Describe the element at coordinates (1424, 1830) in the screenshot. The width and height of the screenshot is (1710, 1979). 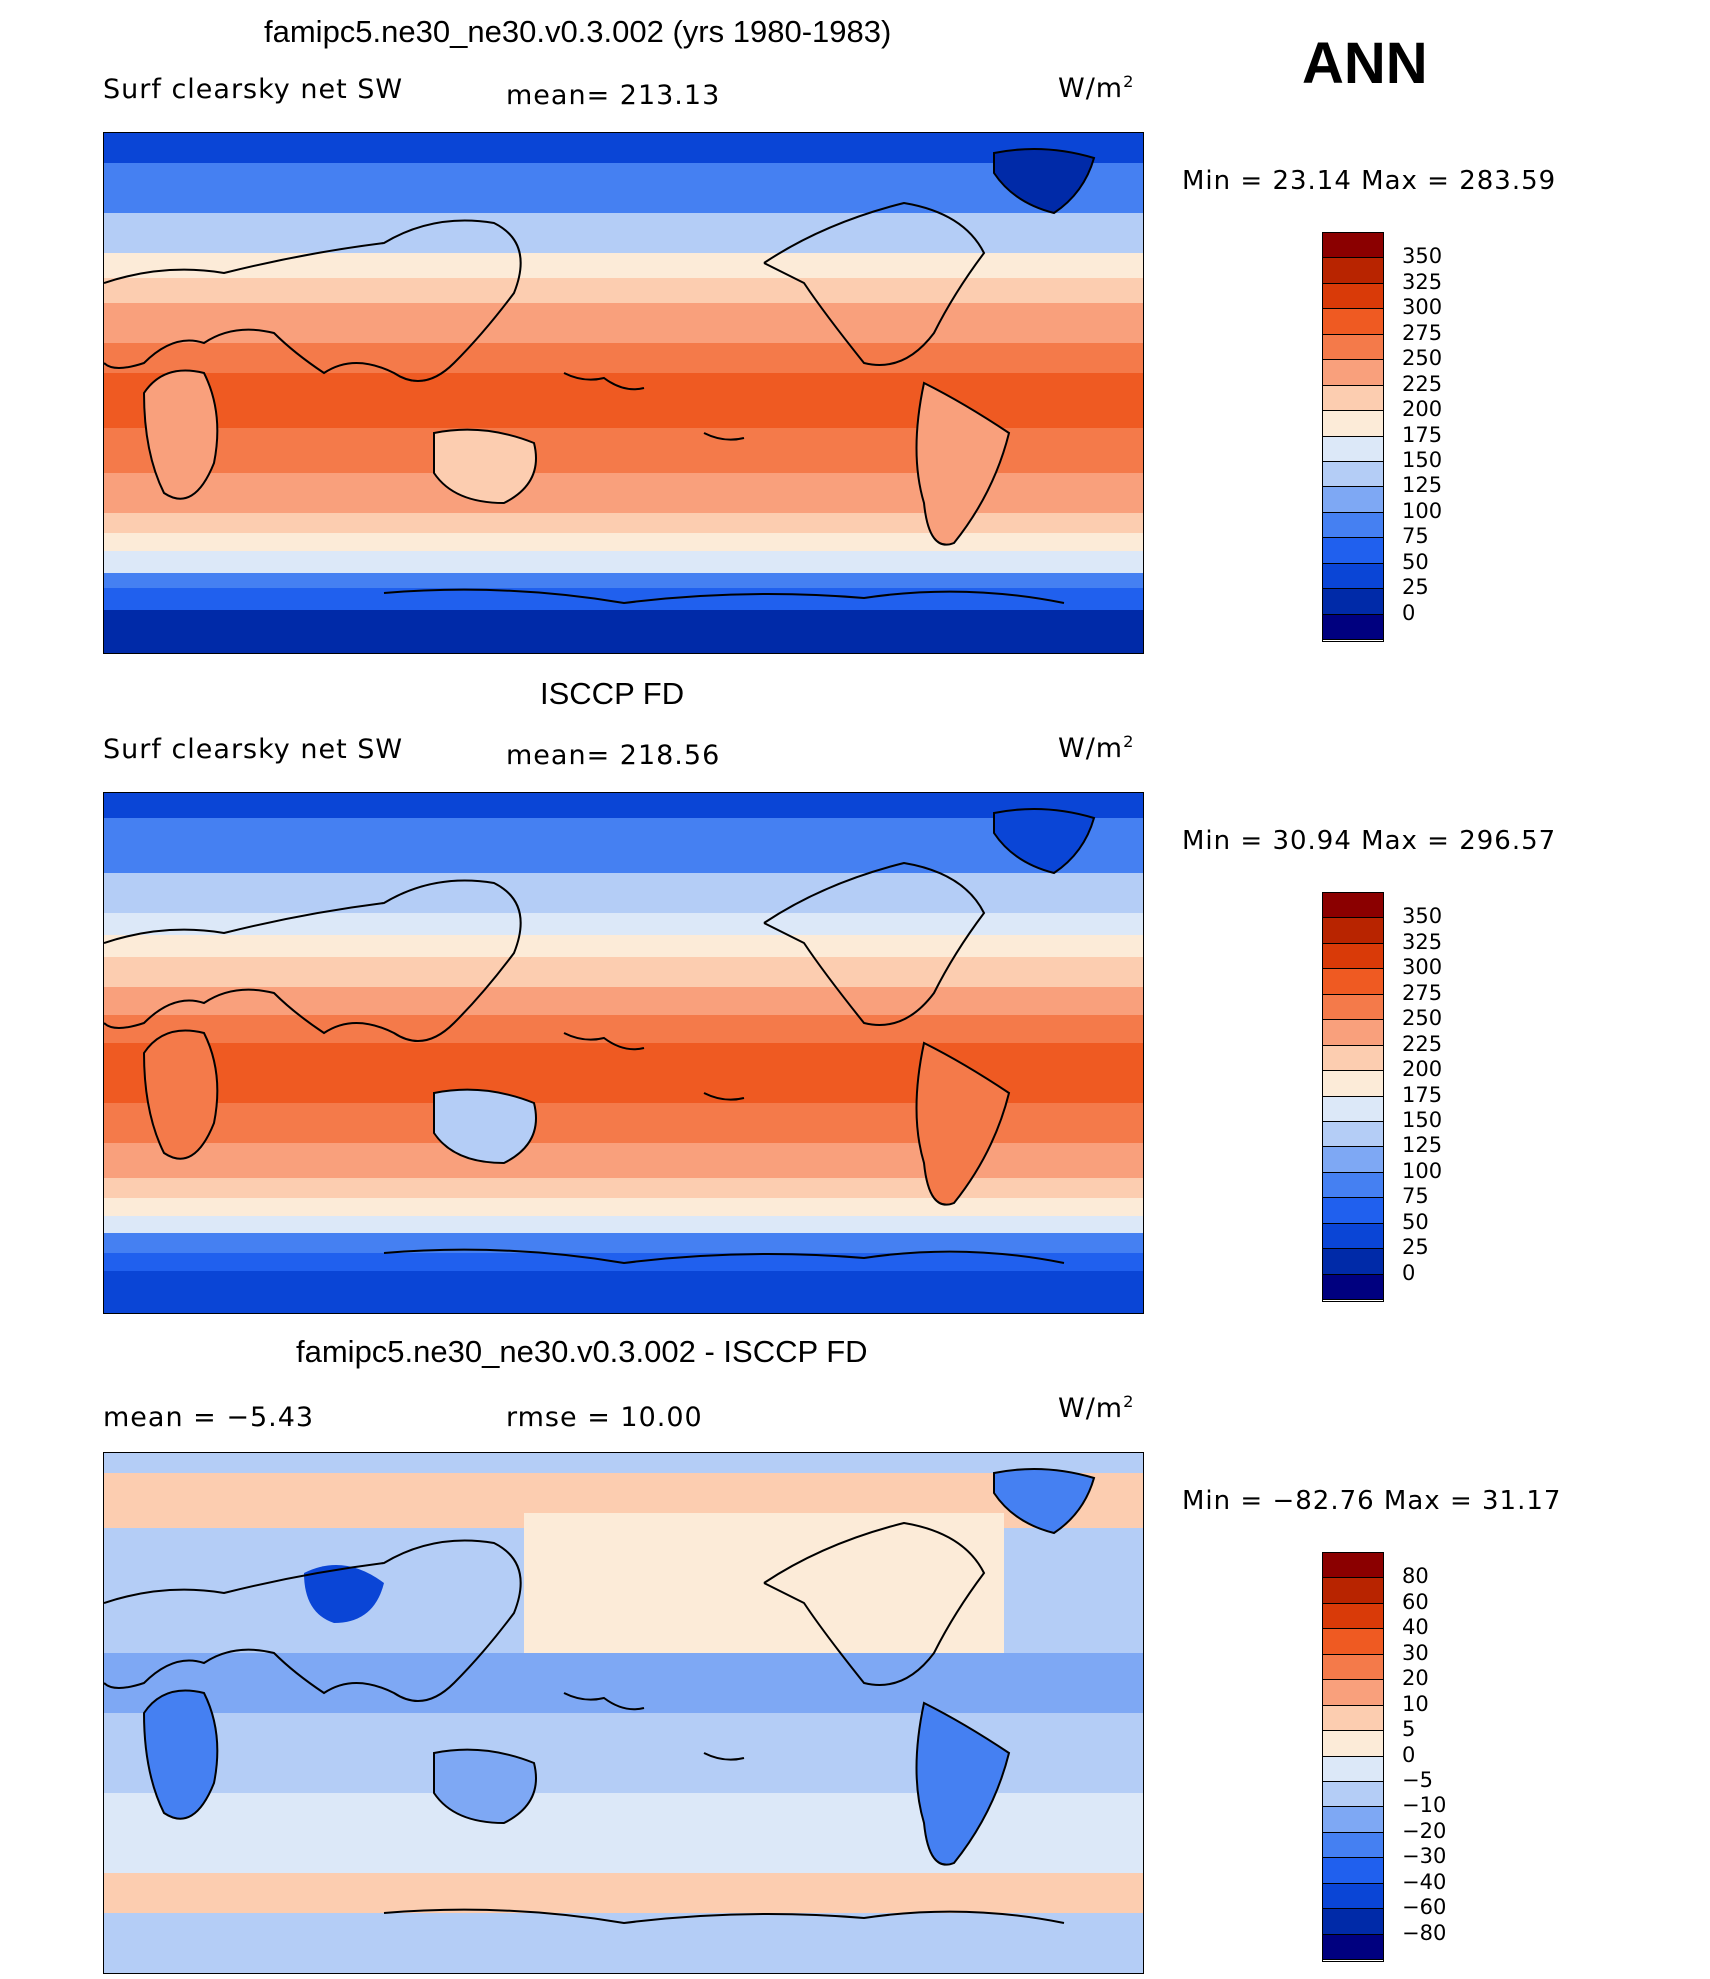
I see `colorbar-tick-label: −20` at that location.